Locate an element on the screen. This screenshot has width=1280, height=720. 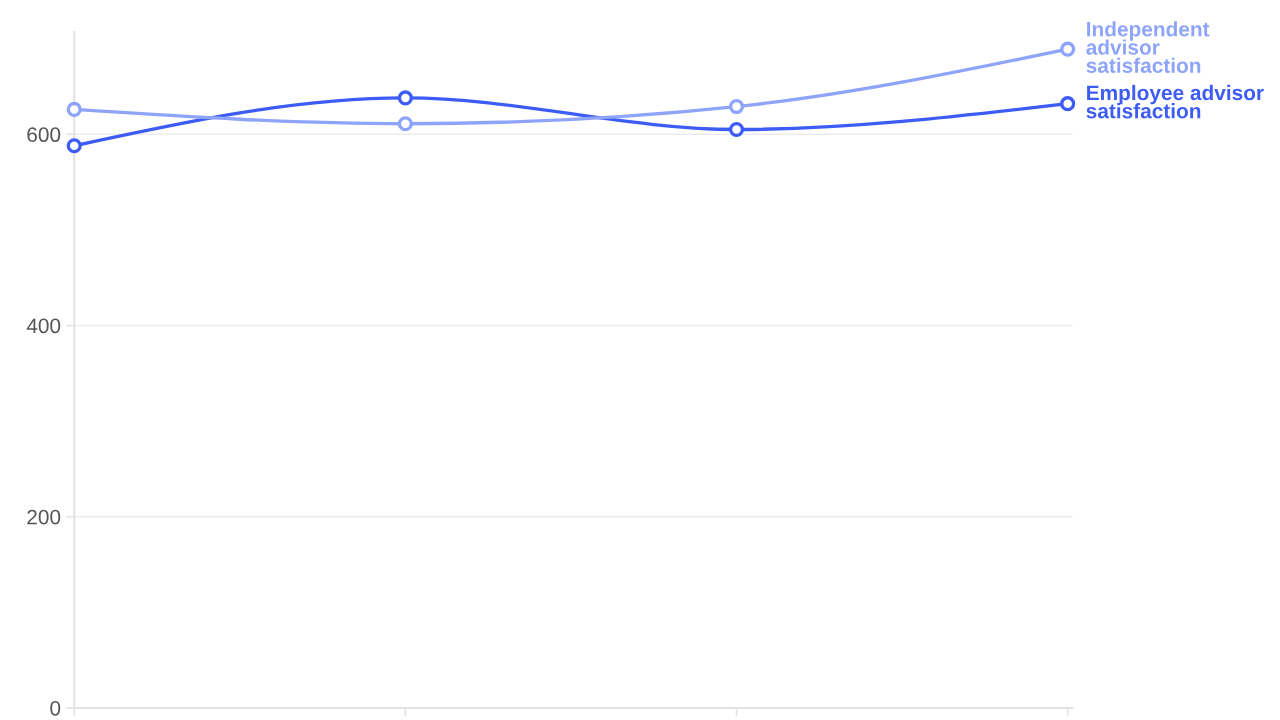
y-tick-label: 0 is located at coordinates (55, 708).